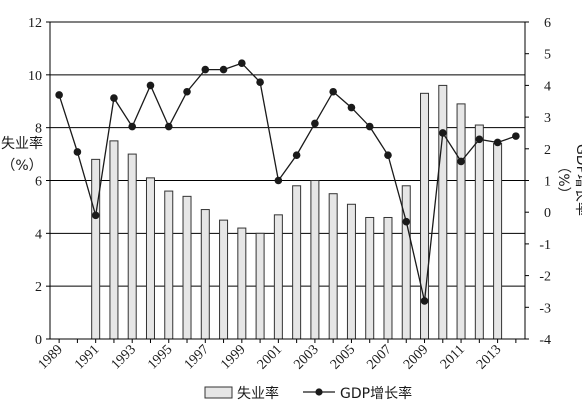  Describe the element at coordinates (306, 357) in the screenshot. I see `x-tick-label: 2003` at that location.